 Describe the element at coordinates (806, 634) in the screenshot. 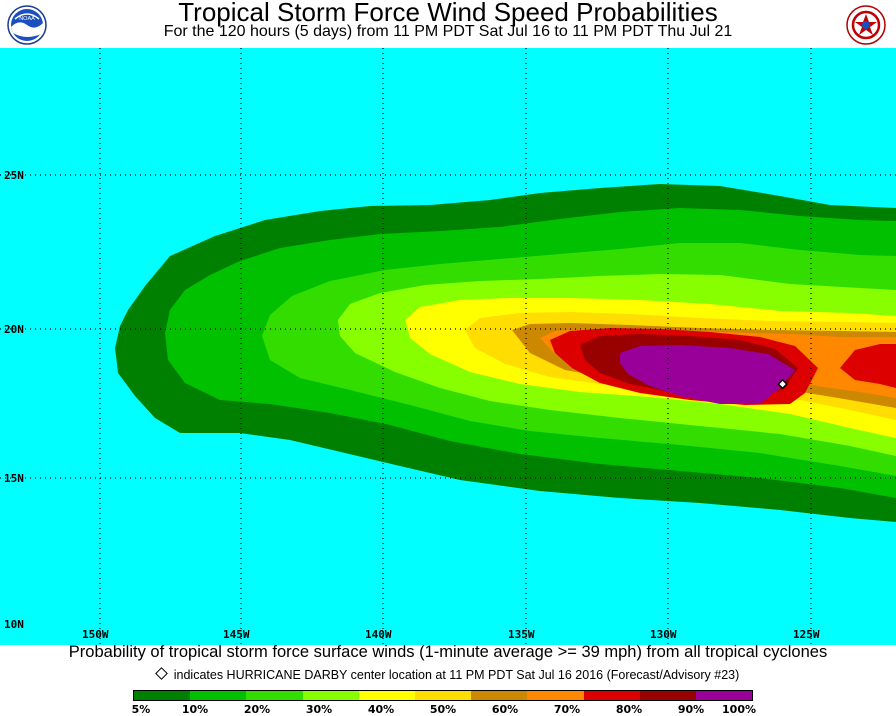

I see `lon-label-125w: 125W` at that location.